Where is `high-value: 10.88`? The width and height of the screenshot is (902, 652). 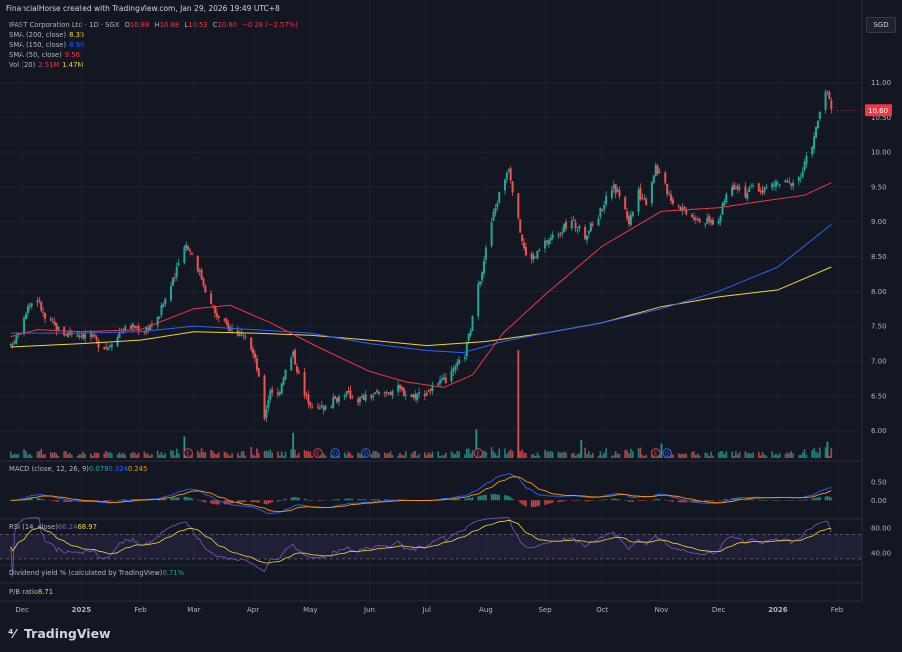 high-value: 10.88 is located at coordinates (169, 25).